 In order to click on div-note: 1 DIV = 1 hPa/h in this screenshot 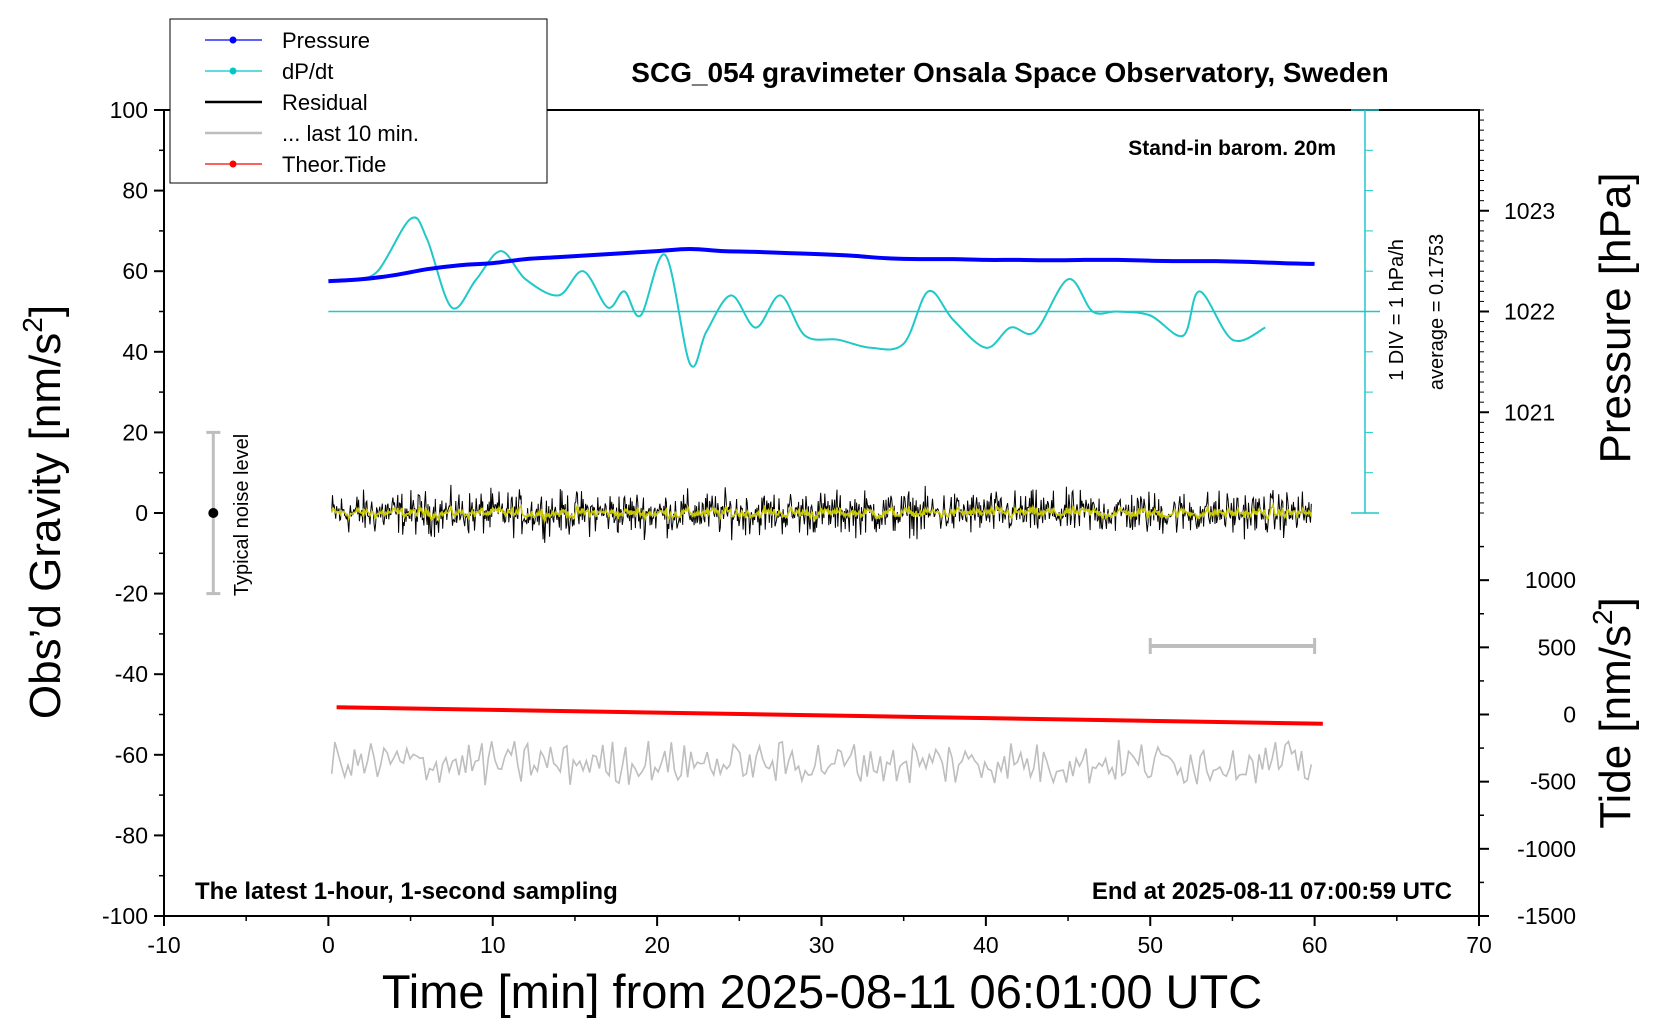, I will do `click(1397, 310)`.